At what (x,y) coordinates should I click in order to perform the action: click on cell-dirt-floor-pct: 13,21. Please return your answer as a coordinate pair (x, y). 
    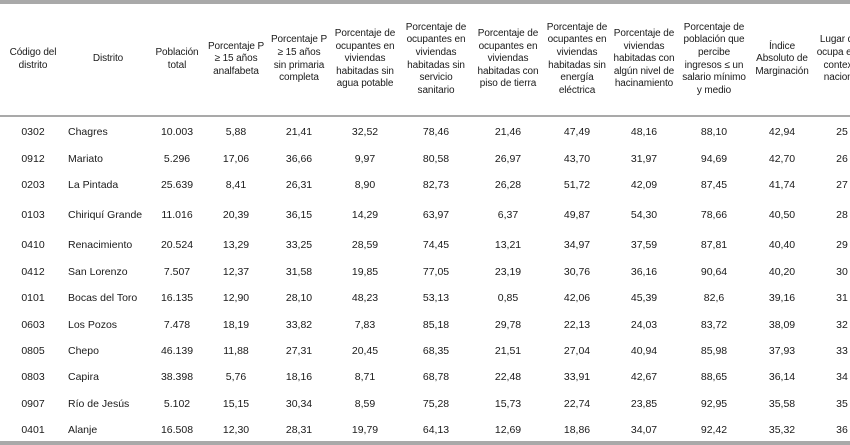
    Looking at the image, I should click on (508, 245).